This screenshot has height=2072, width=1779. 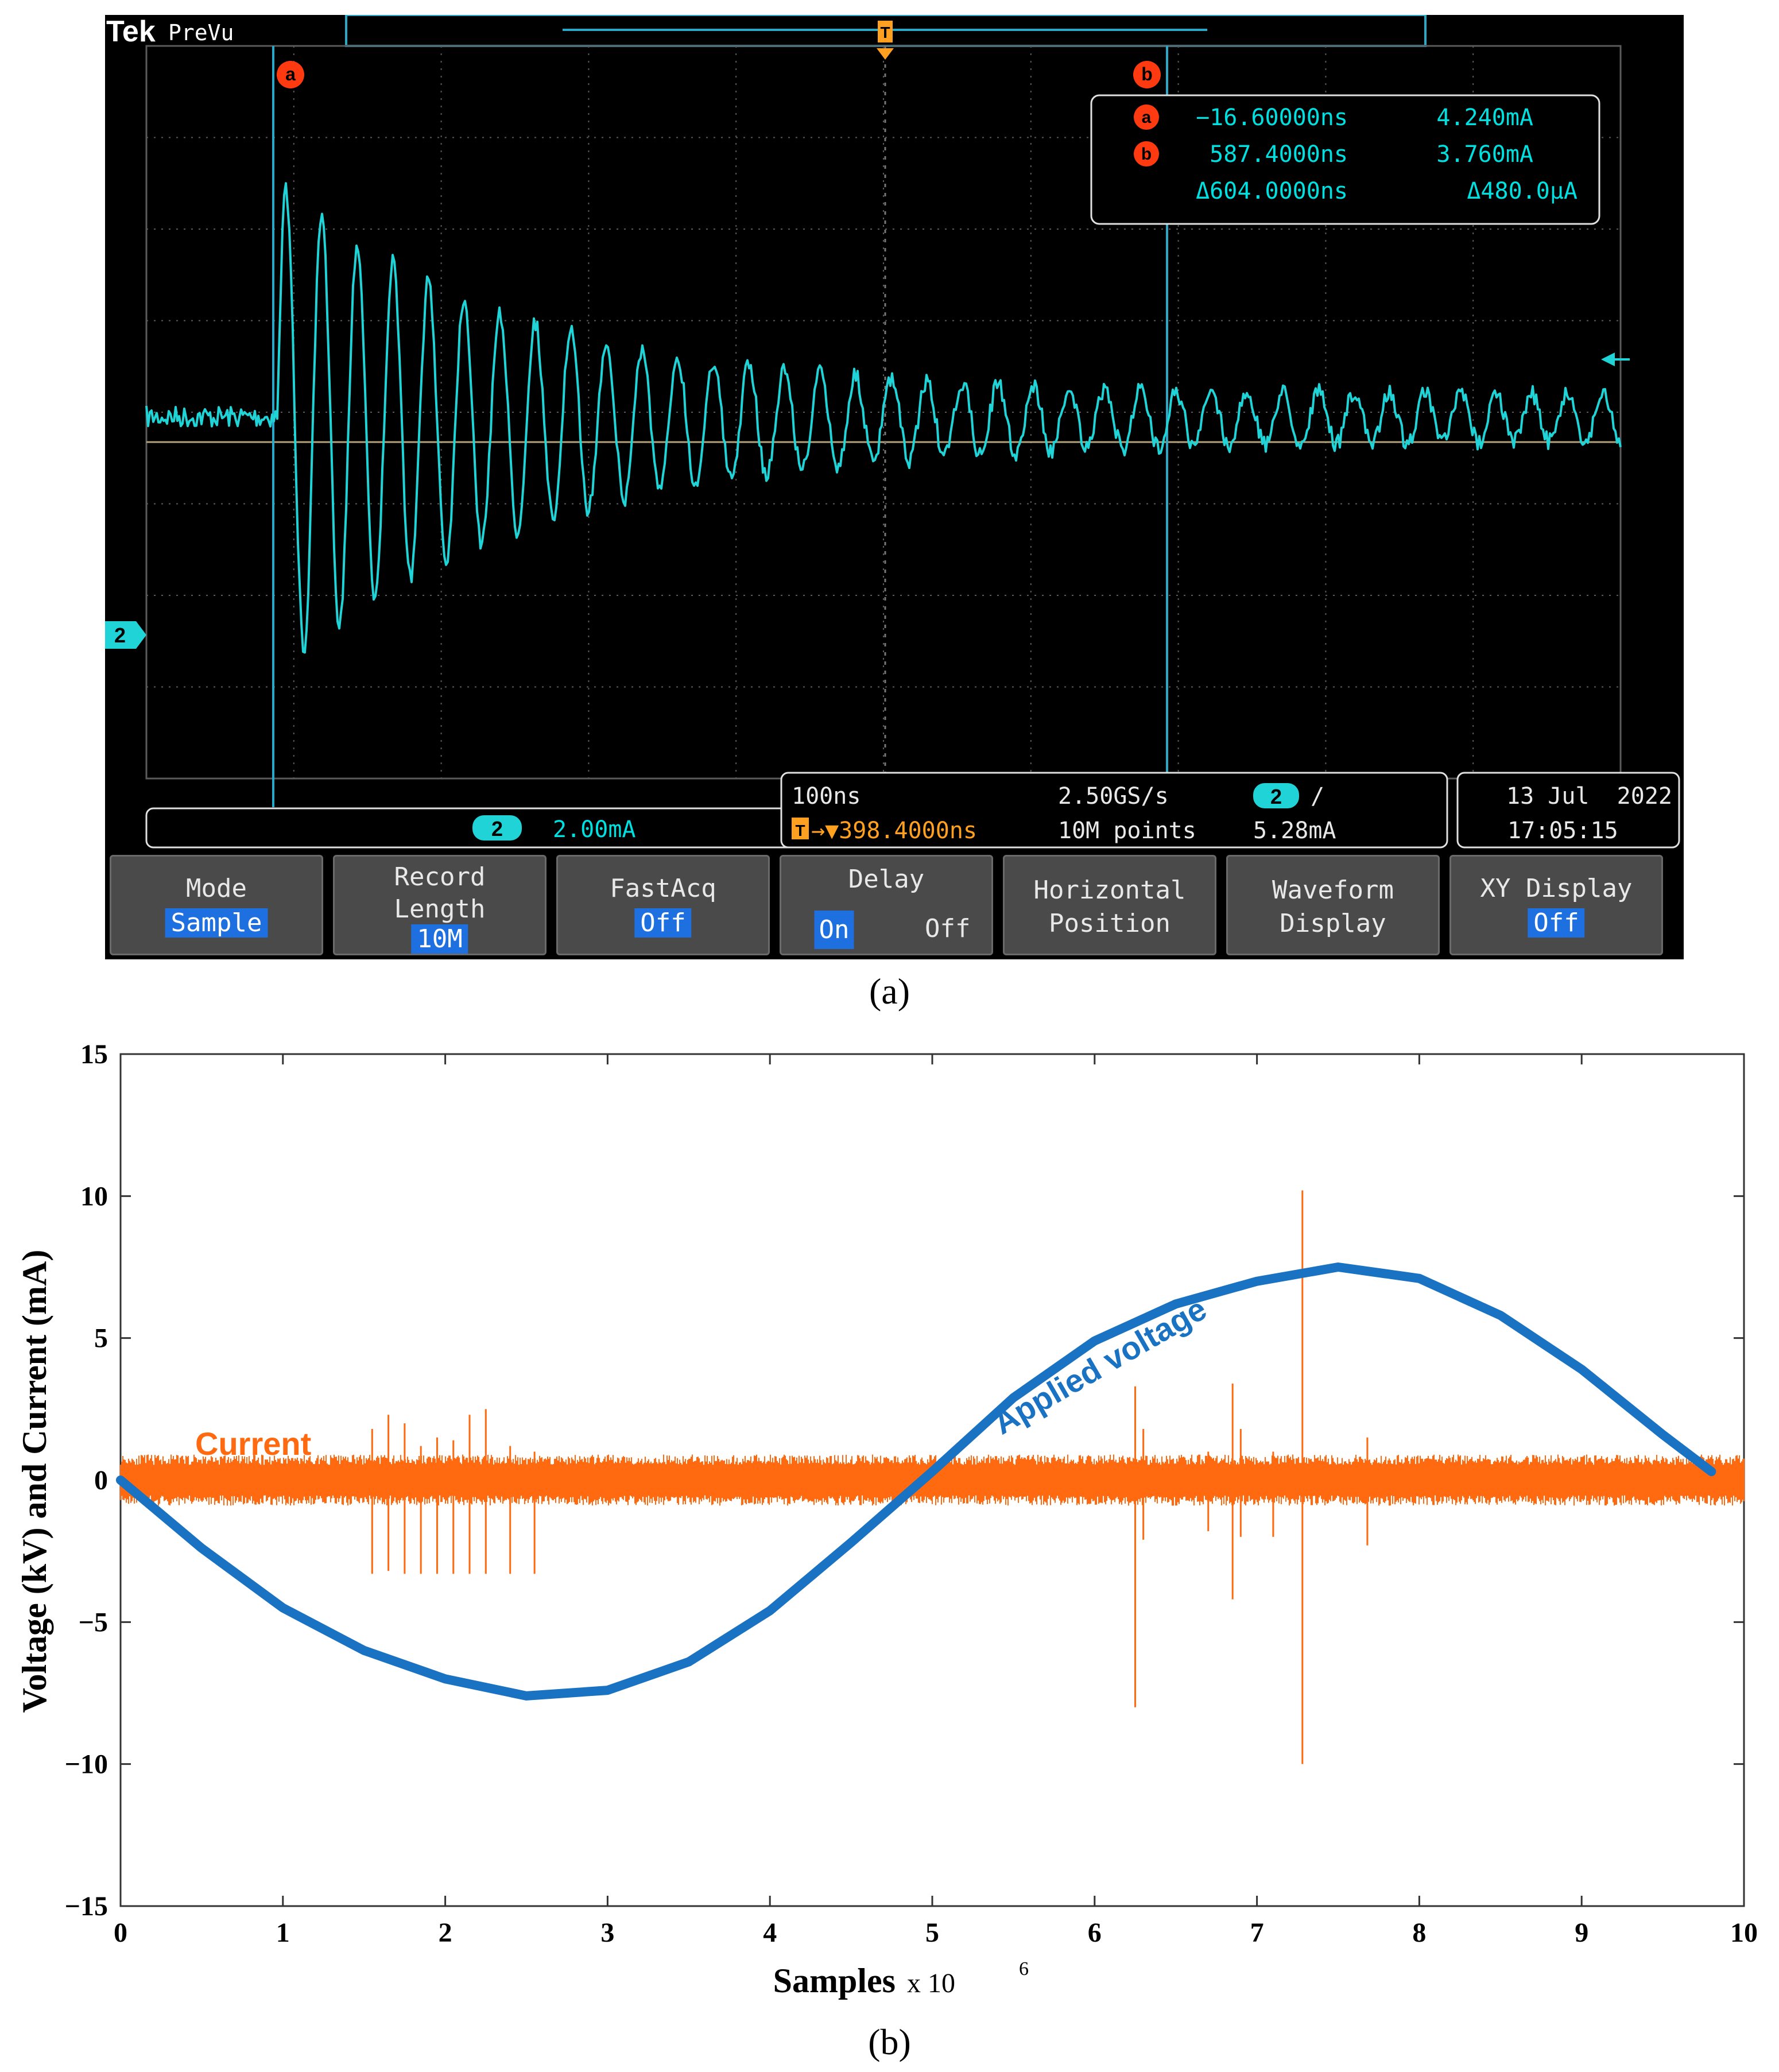 What do you see at coordinates (93, 1622) in the screenshot?
I see `y-tick-label: −5` at bounding box center [93, 1622].